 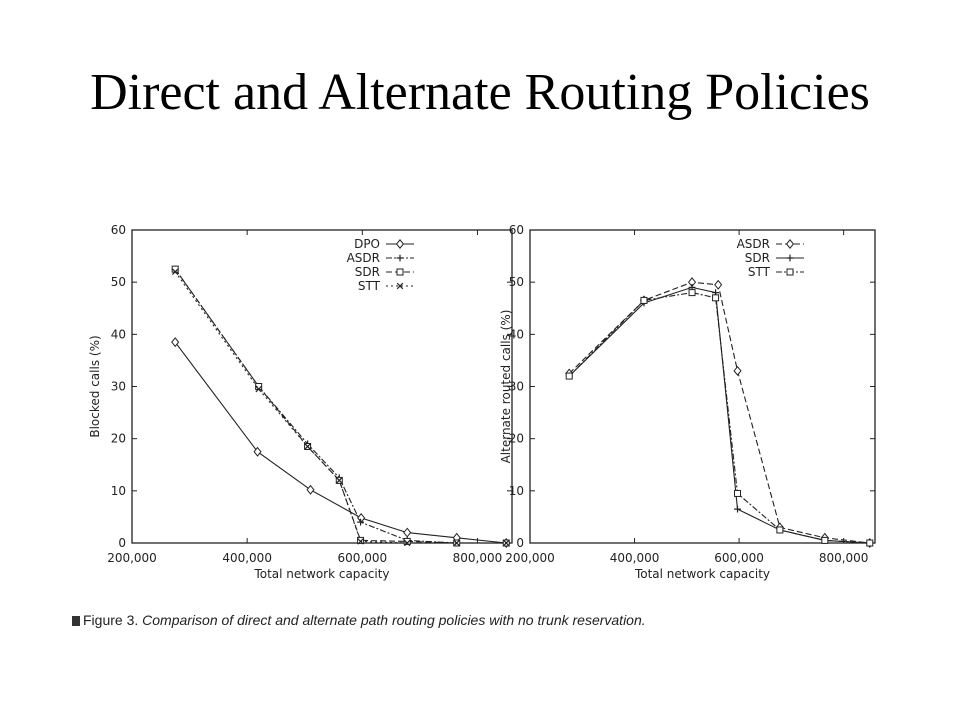 What do you see at coordinates (76, 621) in the screenshot?
I see `caption-marker-icon` at bounding box center [76, 621].